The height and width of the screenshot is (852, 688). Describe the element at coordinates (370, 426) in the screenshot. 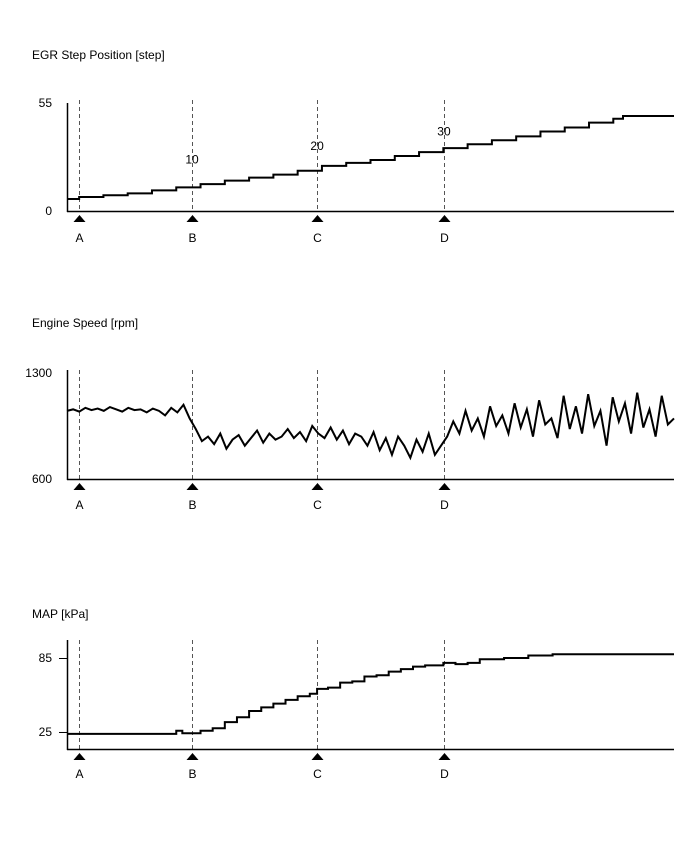

I see `series-line-engine-speed` at that location.